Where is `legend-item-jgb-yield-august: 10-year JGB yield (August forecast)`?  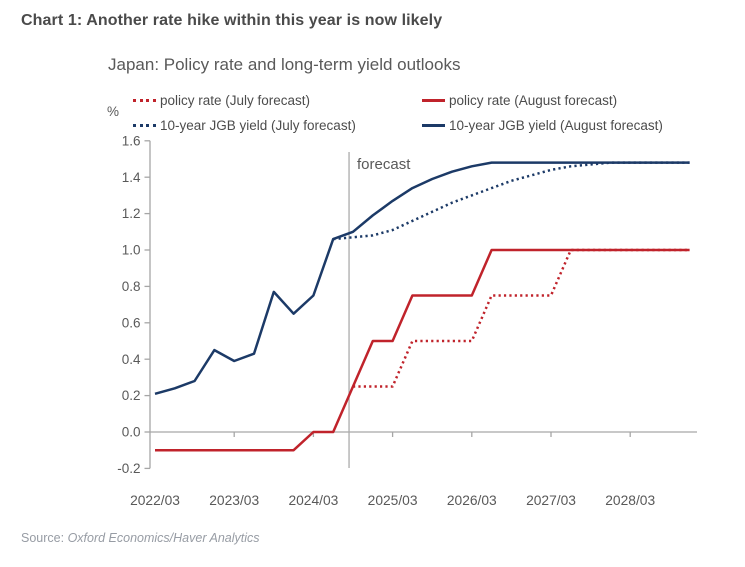 legend-item-jgb-yield-august: 10-year JGB yield (August forecast) is located at coordinates (542, 125).